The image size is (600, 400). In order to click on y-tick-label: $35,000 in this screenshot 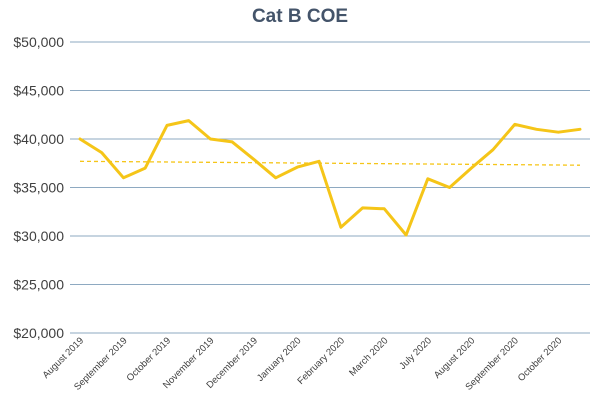, I will do `click(38, 188)`.